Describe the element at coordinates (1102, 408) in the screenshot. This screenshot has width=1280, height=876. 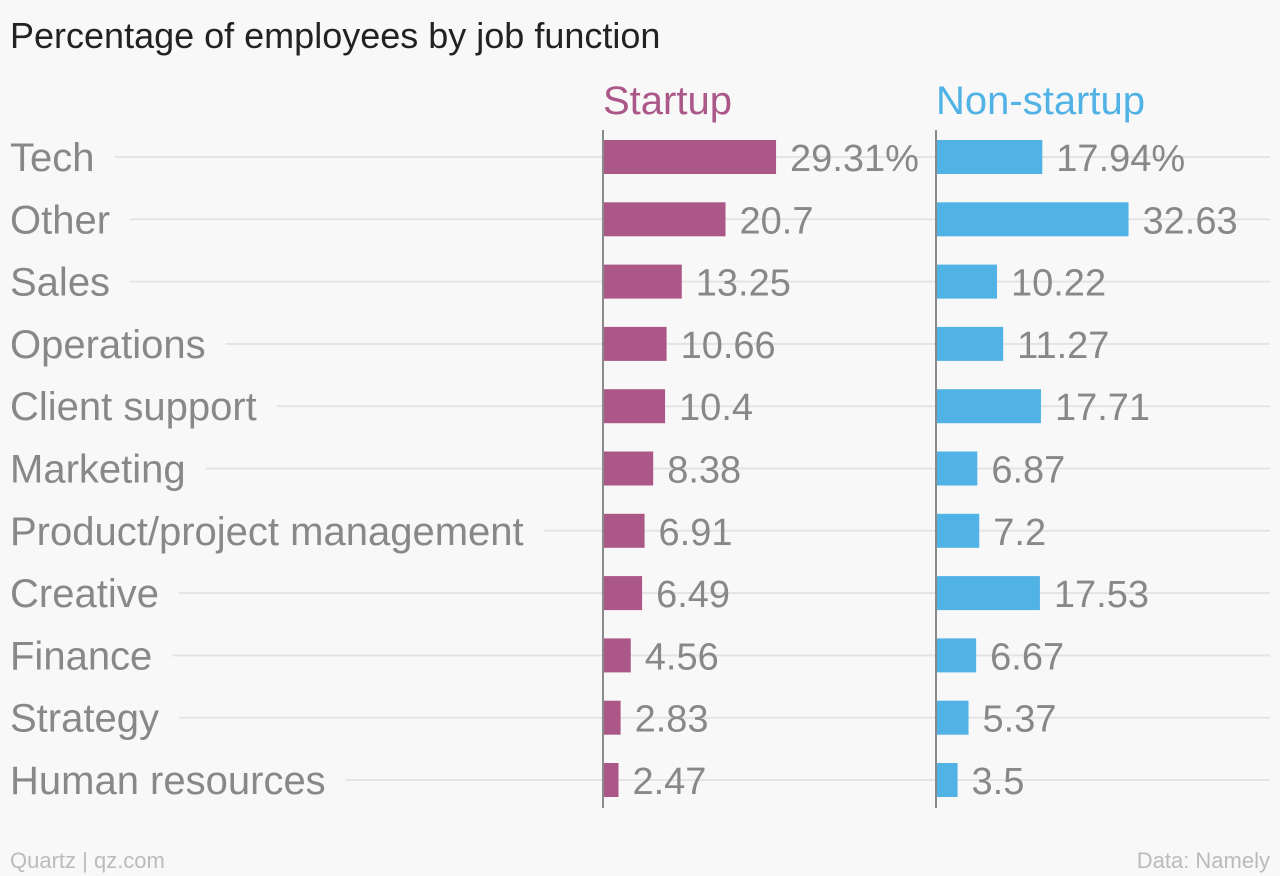
I see `value-label: 17.71` at that location.